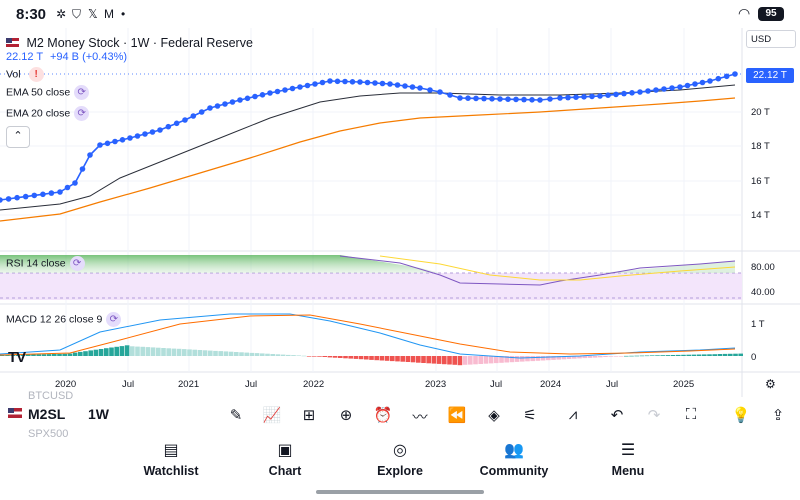 This screenshot has width=800, height=500. What do you see at coordinates (48, 113) in the screenshot?
I see `ema20-indicator: EMA 20 close ⟳` at bounding box center [48, 113].